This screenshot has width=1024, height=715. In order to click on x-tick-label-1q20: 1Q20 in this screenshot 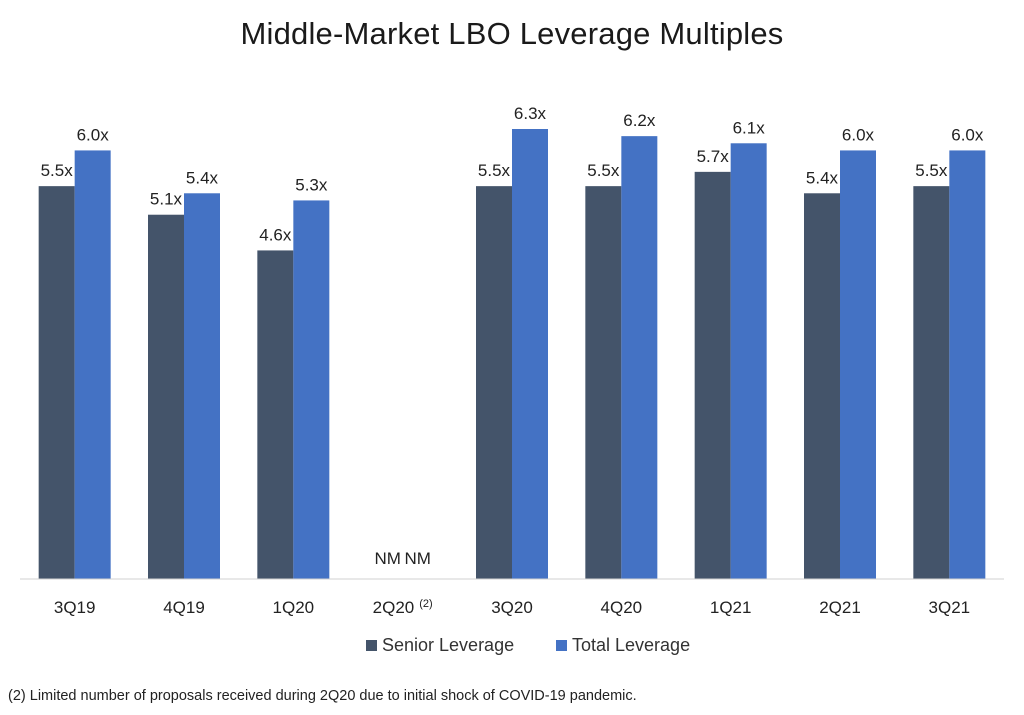, I will do `click(294, 607)`.